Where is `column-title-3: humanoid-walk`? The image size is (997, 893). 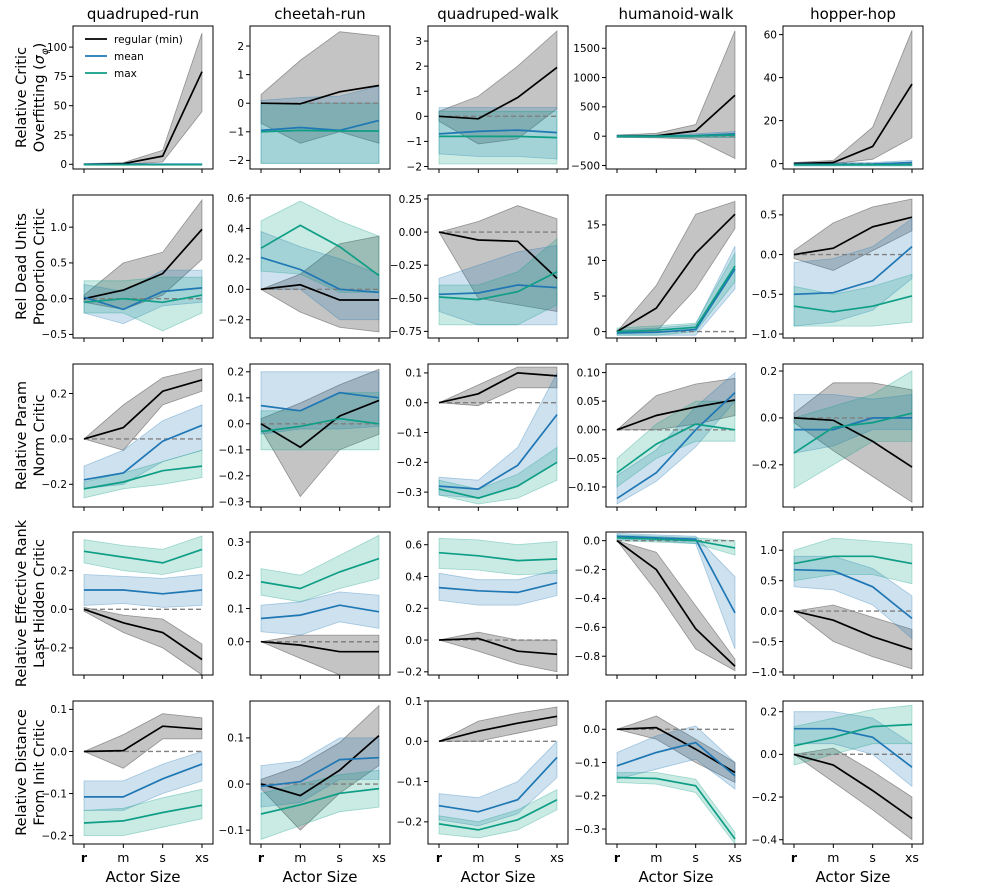 column-title-3: humanoid-walk is located at coordinates (676, 14).